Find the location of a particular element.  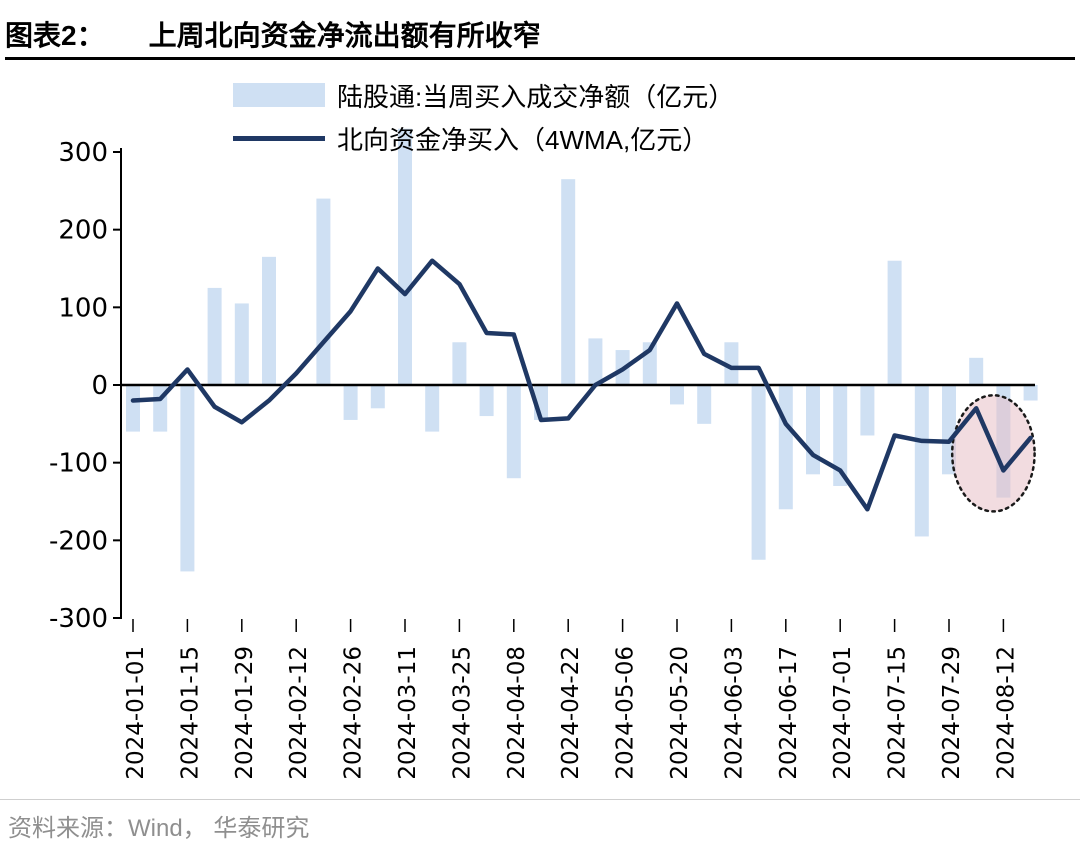

bar-series-swatch-icon is located at coordinates (279, 95).